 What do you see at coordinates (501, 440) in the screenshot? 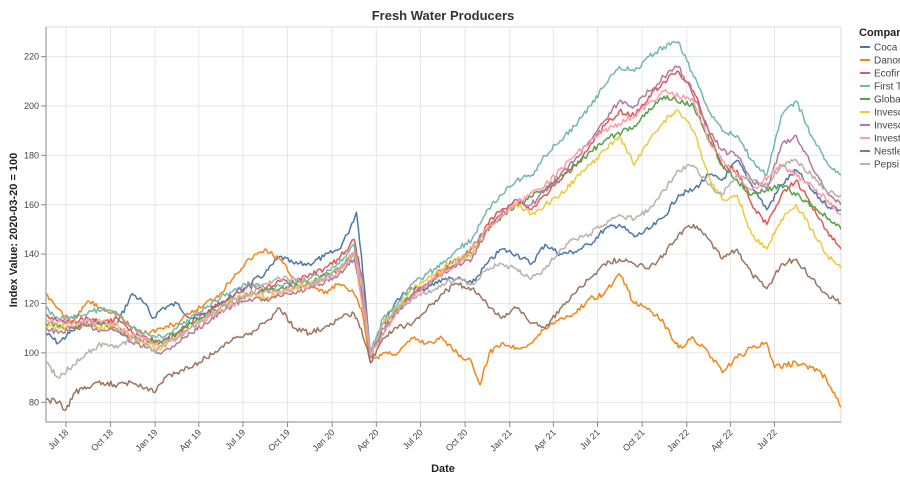
I see `x-tick-label: Jan 21` at bounding box center [501, 440].